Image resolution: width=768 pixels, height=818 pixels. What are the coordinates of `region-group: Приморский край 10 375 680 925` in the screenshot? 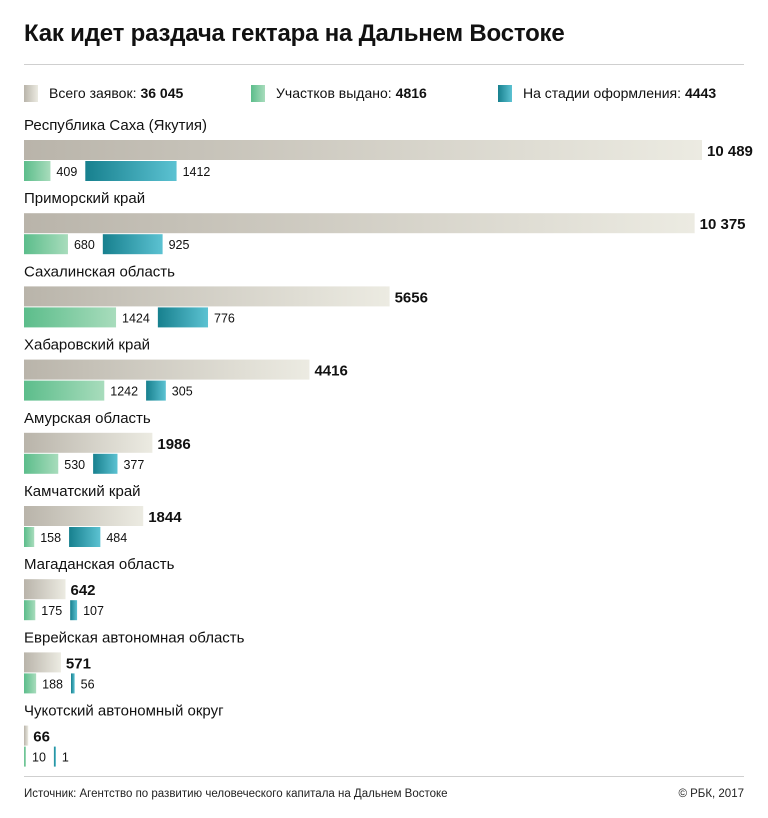 It's located at (385, 222).